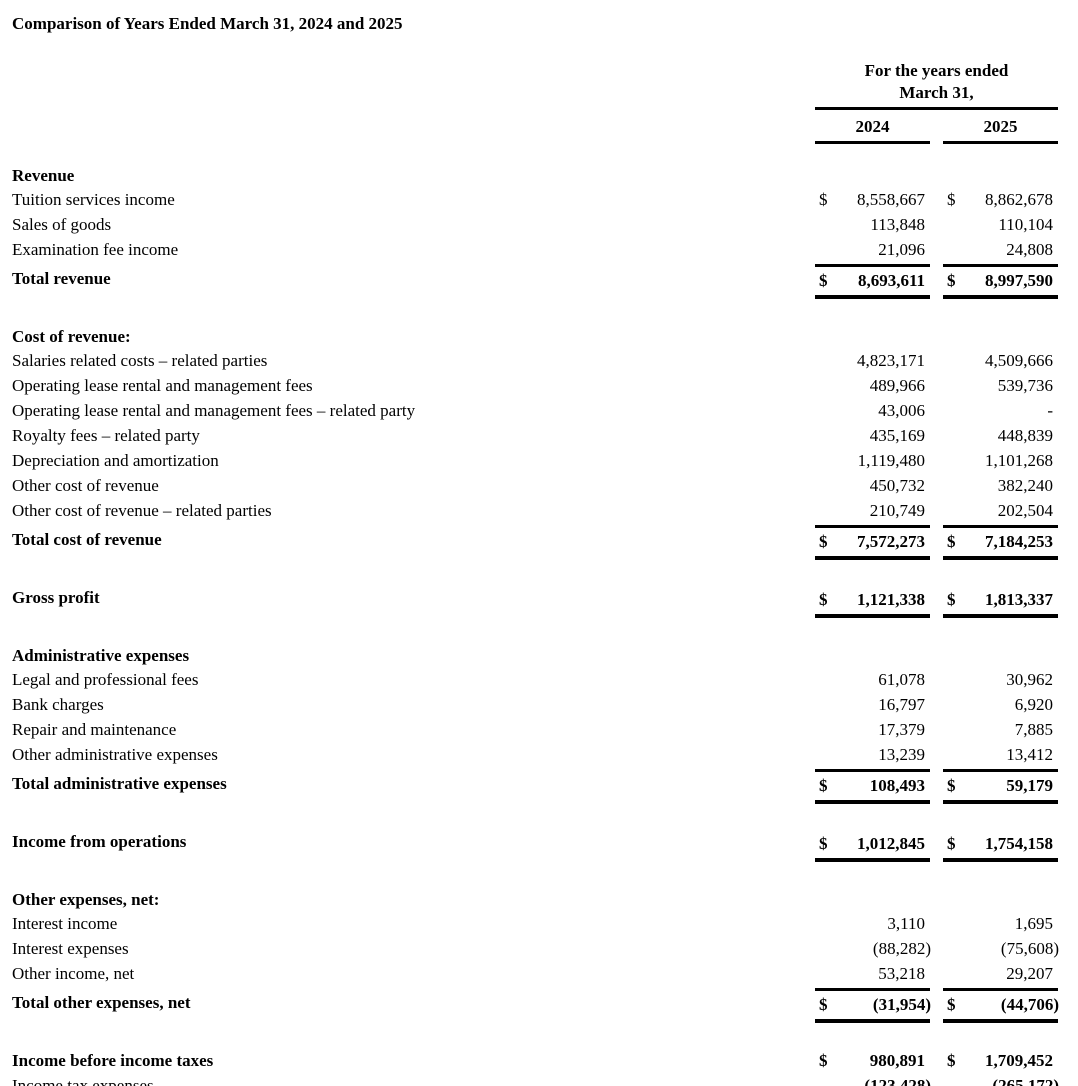  Describe the element at coordinates (1019, 360) in the screenshot. I see `value-2025: 4,509,666` at that location.